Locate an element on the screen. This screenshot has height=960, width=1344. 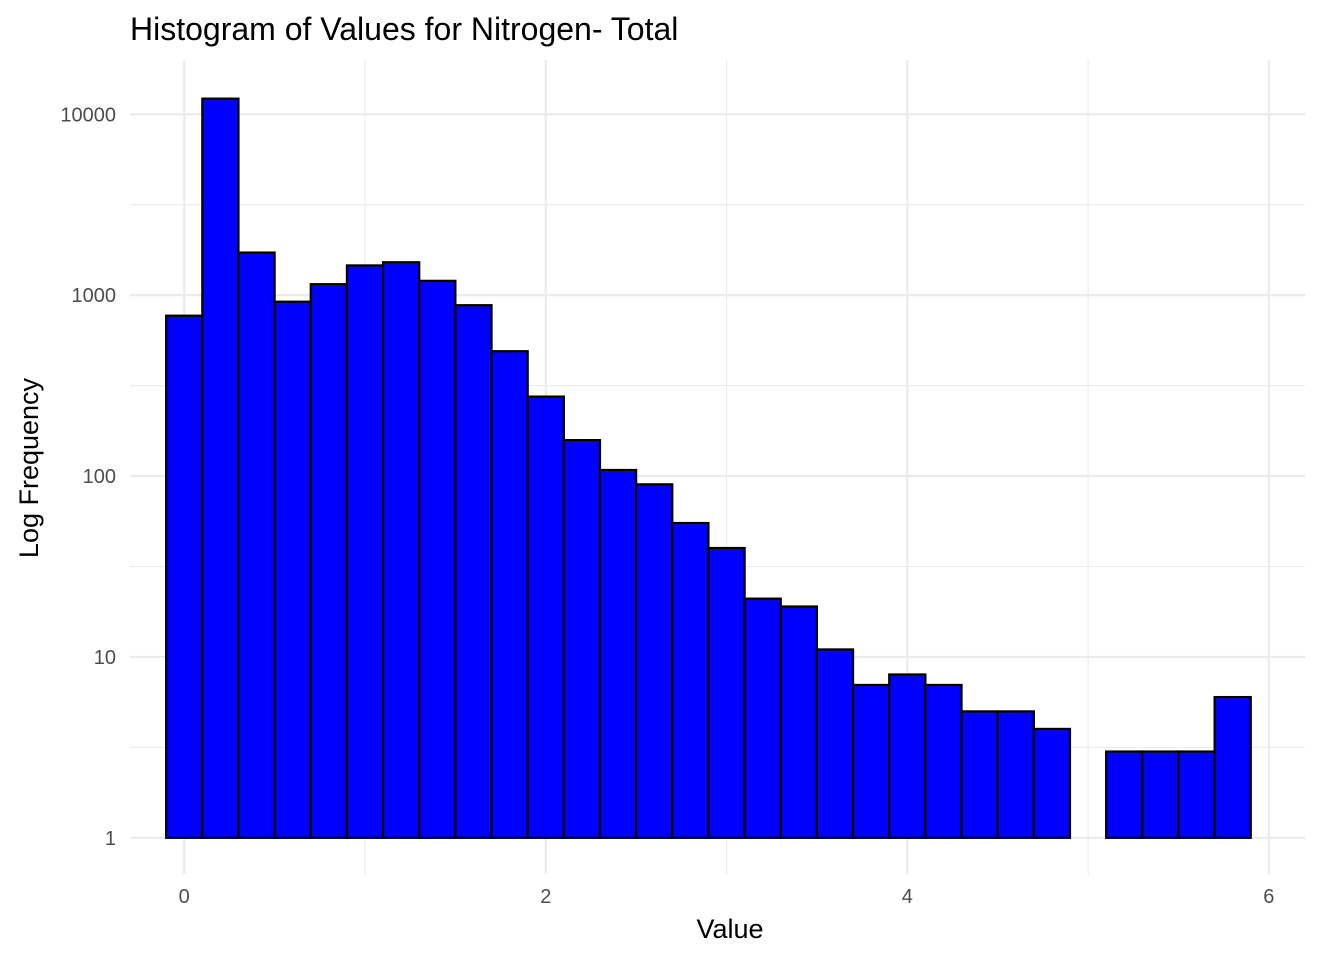
y-axis-ticks: 1 10 100 1000 10000 is located at coordinates (88, 477).